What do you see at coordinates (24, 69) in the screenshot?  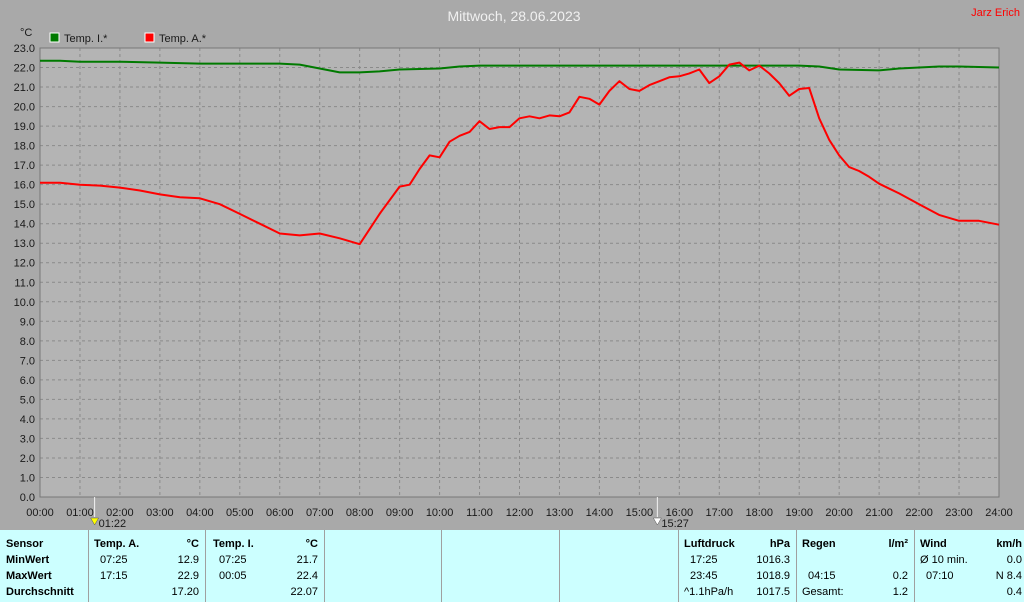 I see `y-tick-label: 22.0` at bounding box center [24, 69].